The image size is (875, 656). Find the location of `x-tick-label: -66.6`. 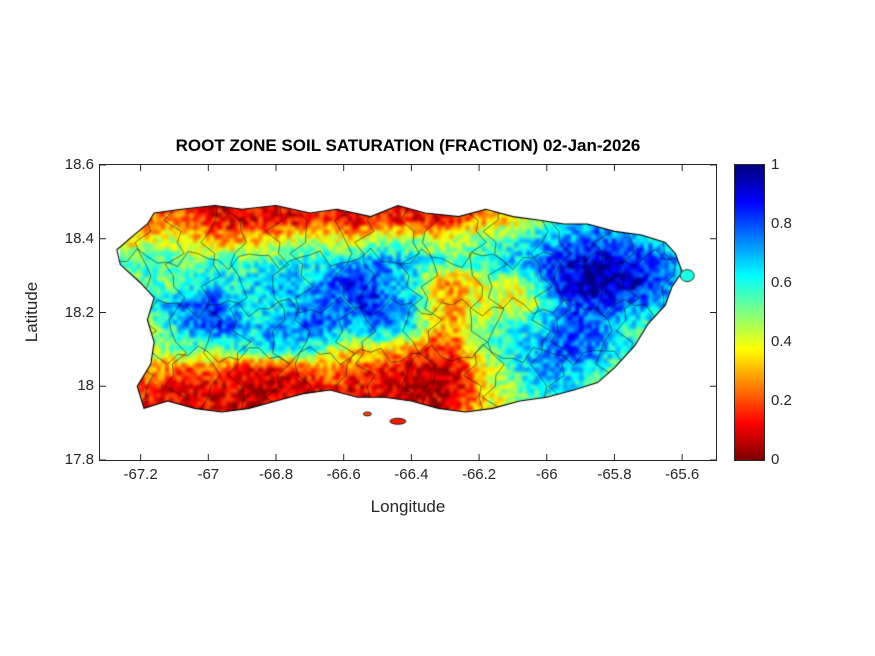

x-tick-label: -66.6 is located at coordinates (343, 474).